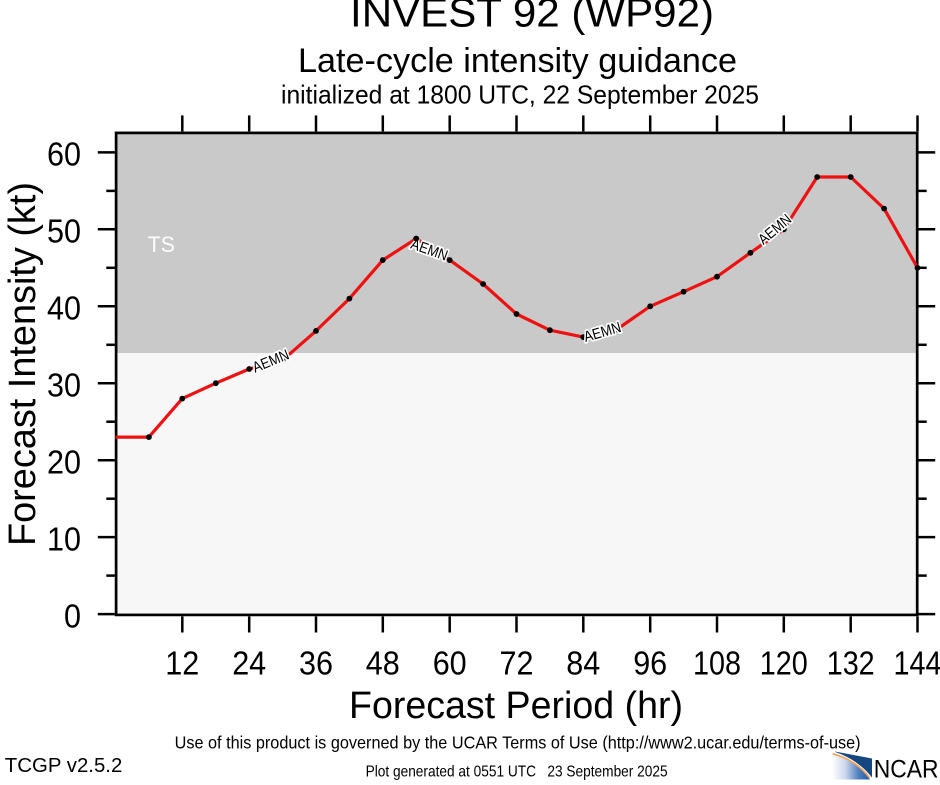  Describe the element at coordinates (516, 706) in the screenshot. I see `svg-text: Forecast Period (hr)` at that location.